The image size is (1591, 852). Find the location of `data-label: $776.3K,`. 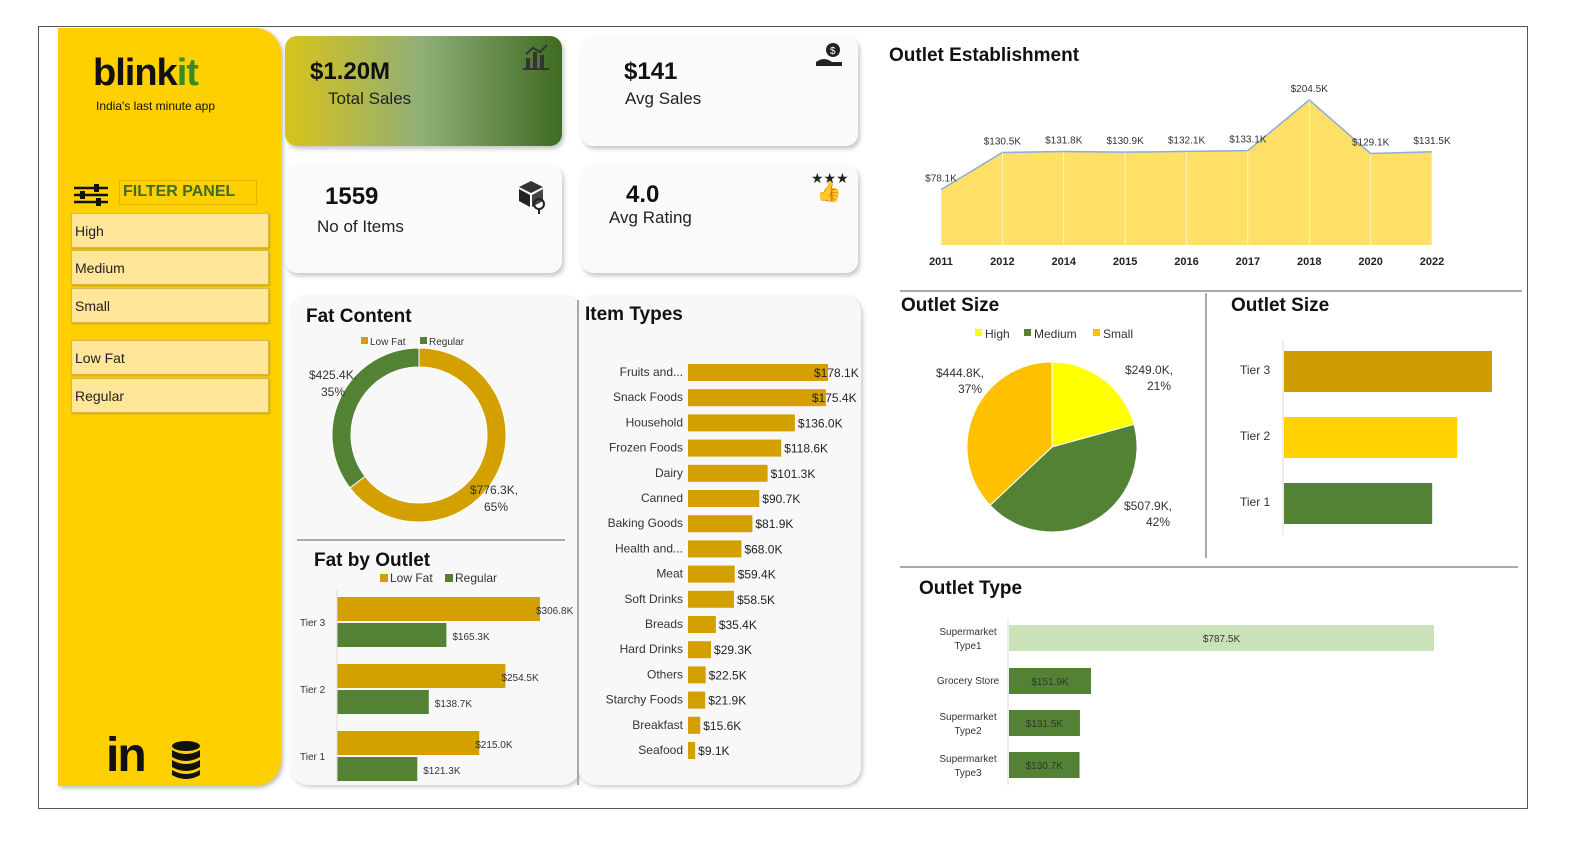

data-label: $776.3K, is located at coordinates (494, 490).